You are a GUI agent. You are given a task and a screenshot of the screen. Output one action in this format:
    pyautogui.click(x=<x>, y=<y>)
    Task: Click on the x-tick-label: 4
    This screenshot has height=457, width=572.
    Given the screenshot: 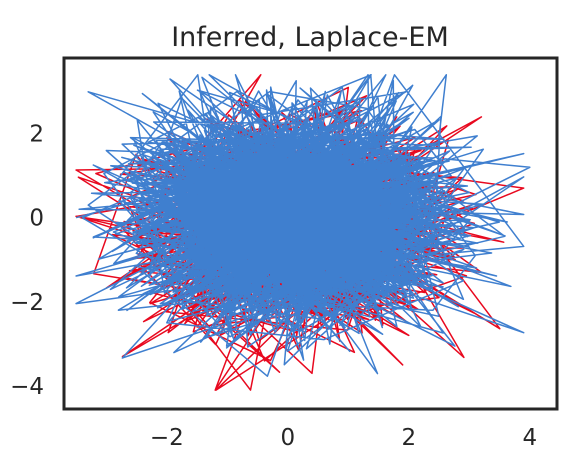 What is the action you would take?
    pyautogui.click(x=529, y=438)
    